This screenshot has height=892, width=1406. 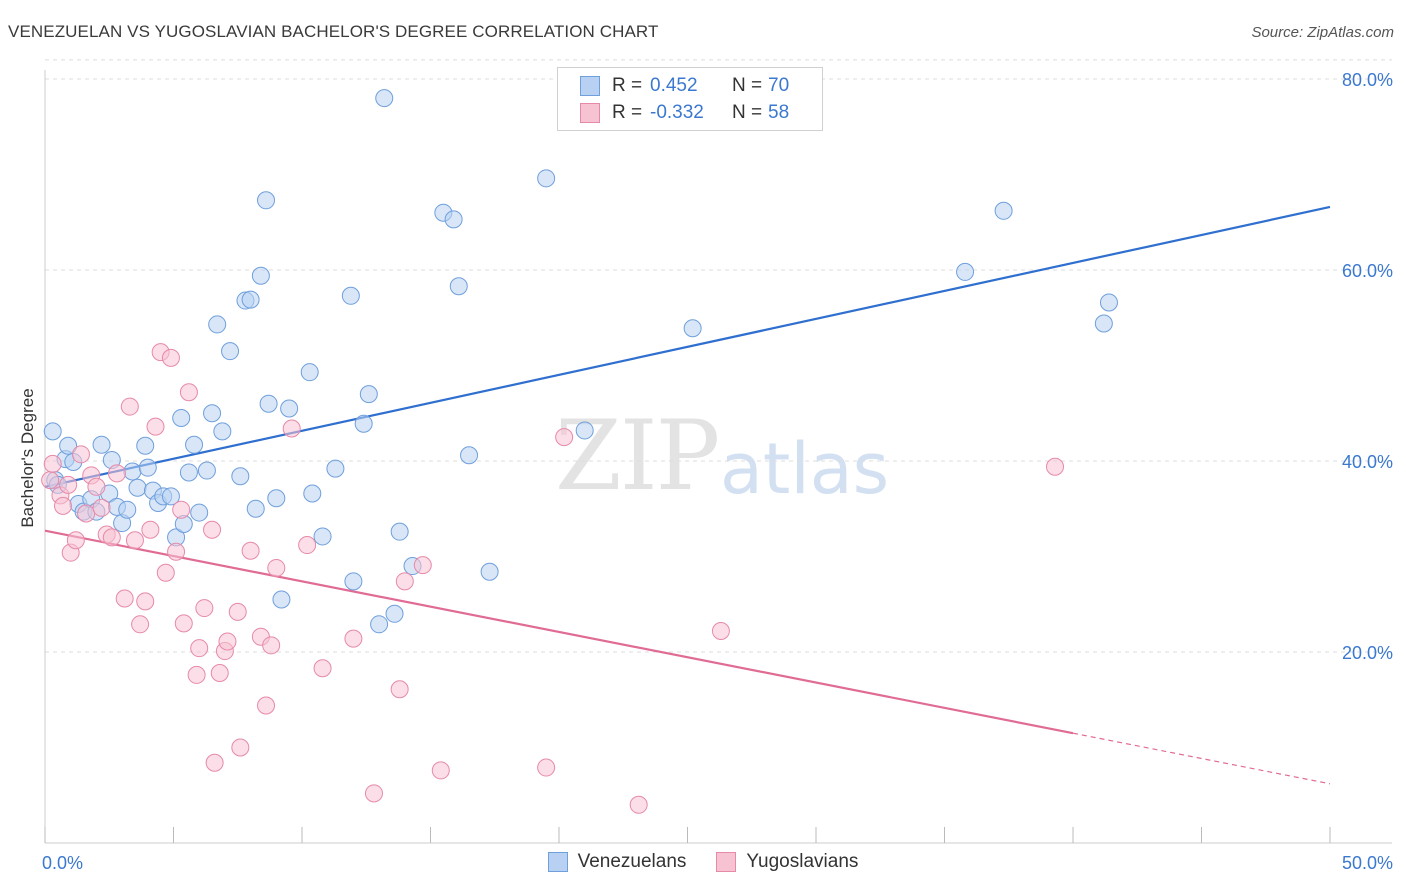 I want to click on legend-r-value: 0.452, so click(x=674, y=85).